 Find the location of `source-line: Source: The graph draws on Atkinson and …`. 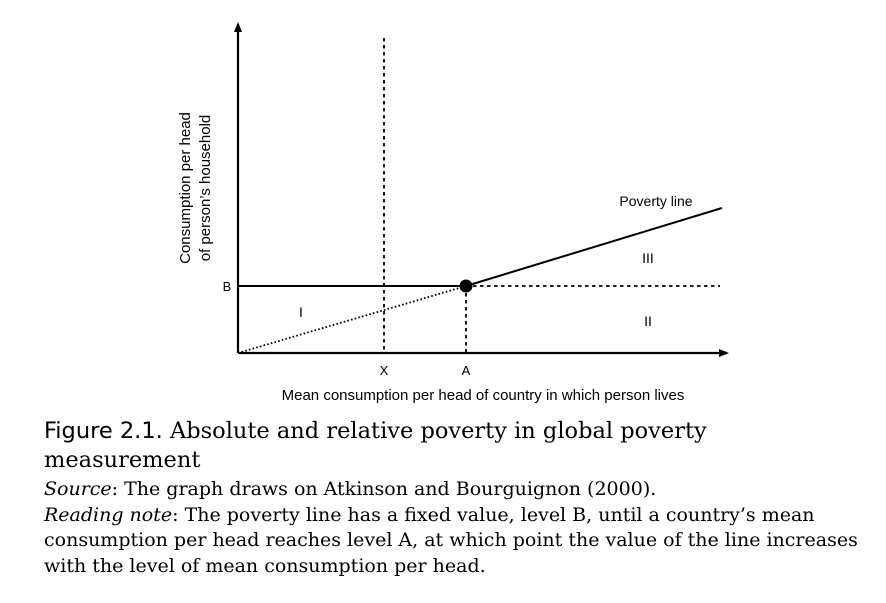

source-line: Source: The graph draws on Atkinson and … is located at coordinates (454, 490).